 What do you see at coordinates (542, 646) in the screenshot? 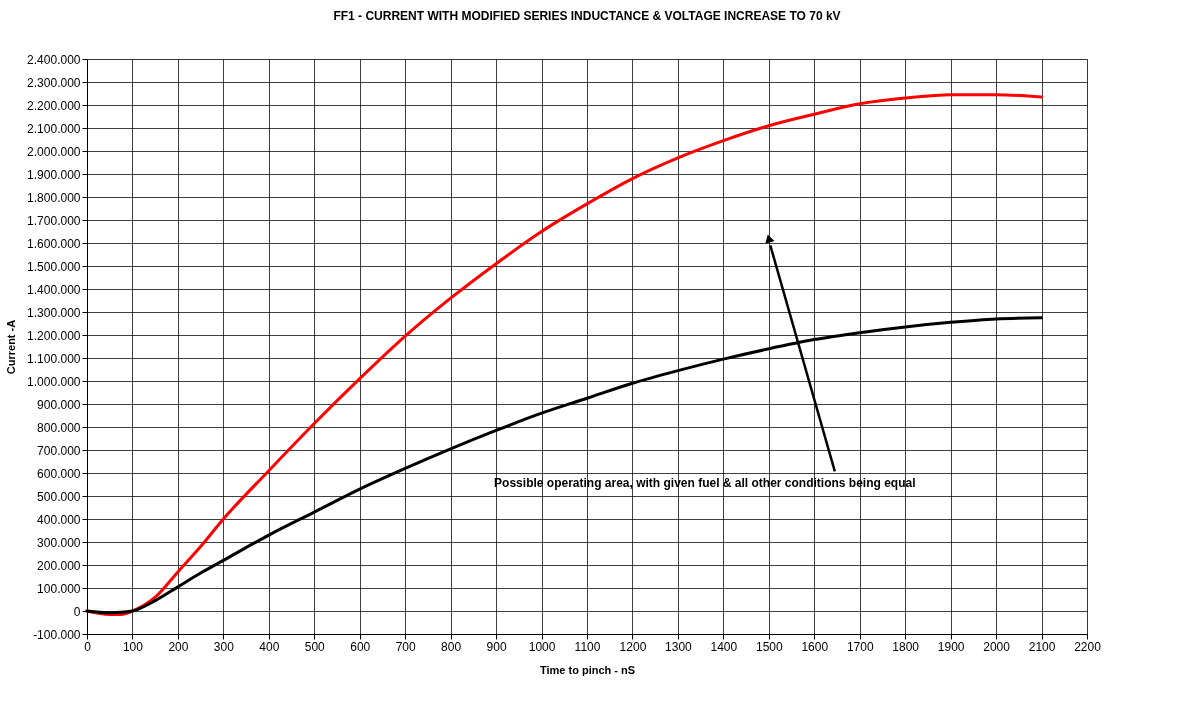
I see `x-tick-label: 1000` at bounding box center [542, 646].